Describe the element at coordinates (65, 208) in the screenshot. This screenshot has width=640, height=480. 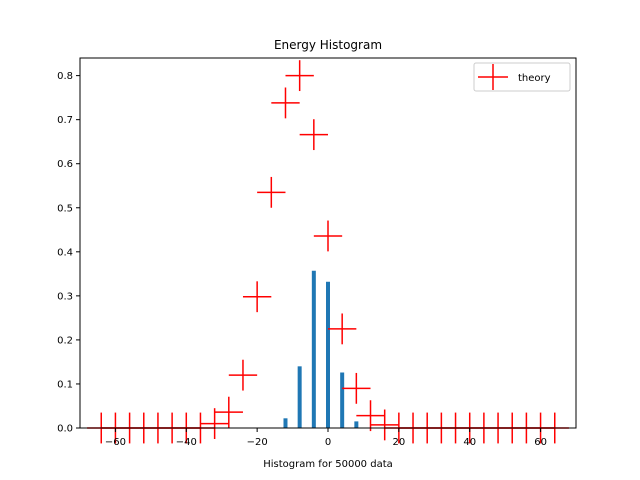
I see `y-tick-label: 0.5` at that location.